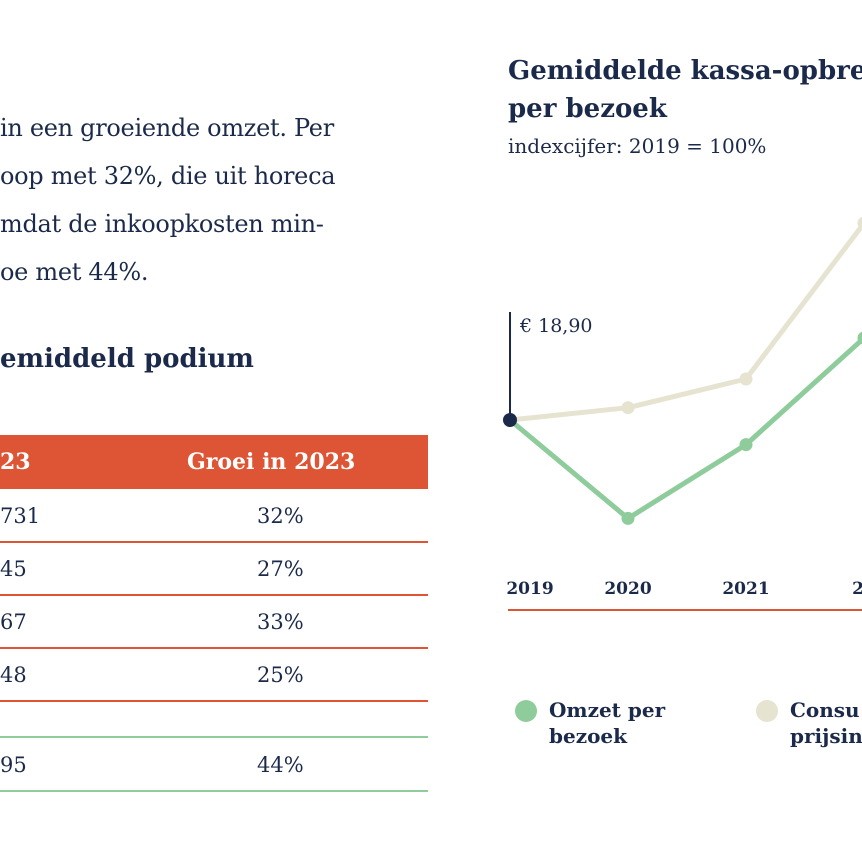  I want to click on x-tick-label: 2021, so click(745, 589).